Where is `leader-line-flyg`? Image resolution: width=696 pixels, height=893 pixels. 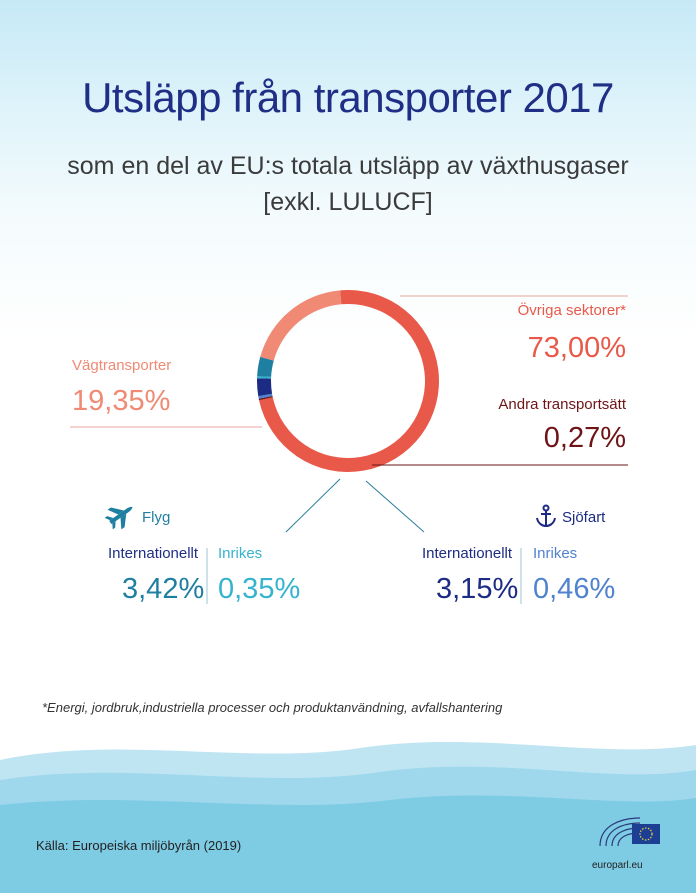 leader-line-flyg is located at coordinates (313, 505).